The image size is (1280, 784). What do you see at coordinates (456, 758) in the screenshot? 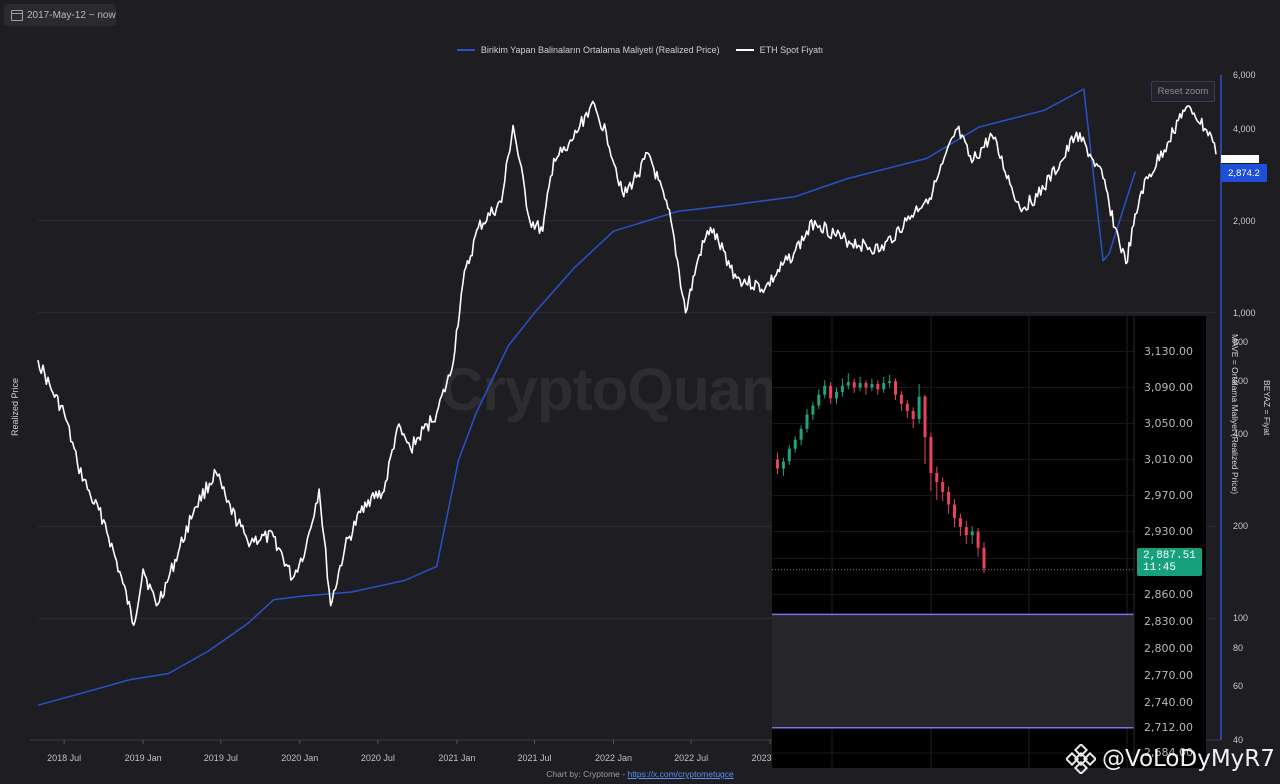
I see `x-tick-label: 2021 Jan` at bounding box center [456, 758].